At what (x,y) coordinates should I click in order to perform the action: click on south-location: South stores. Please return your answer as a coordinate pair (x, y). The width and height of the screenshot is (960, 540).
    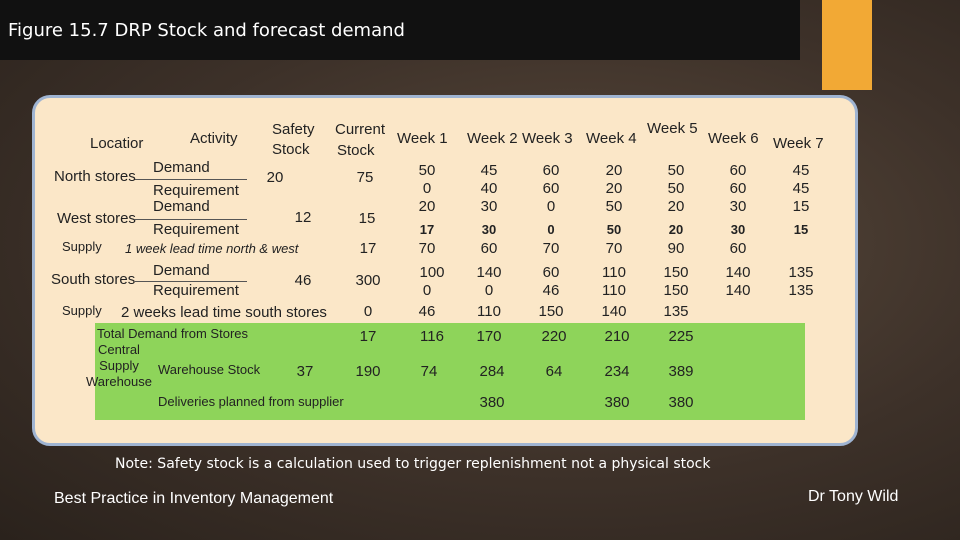
    Looking at the image, I should click on (93, 279).